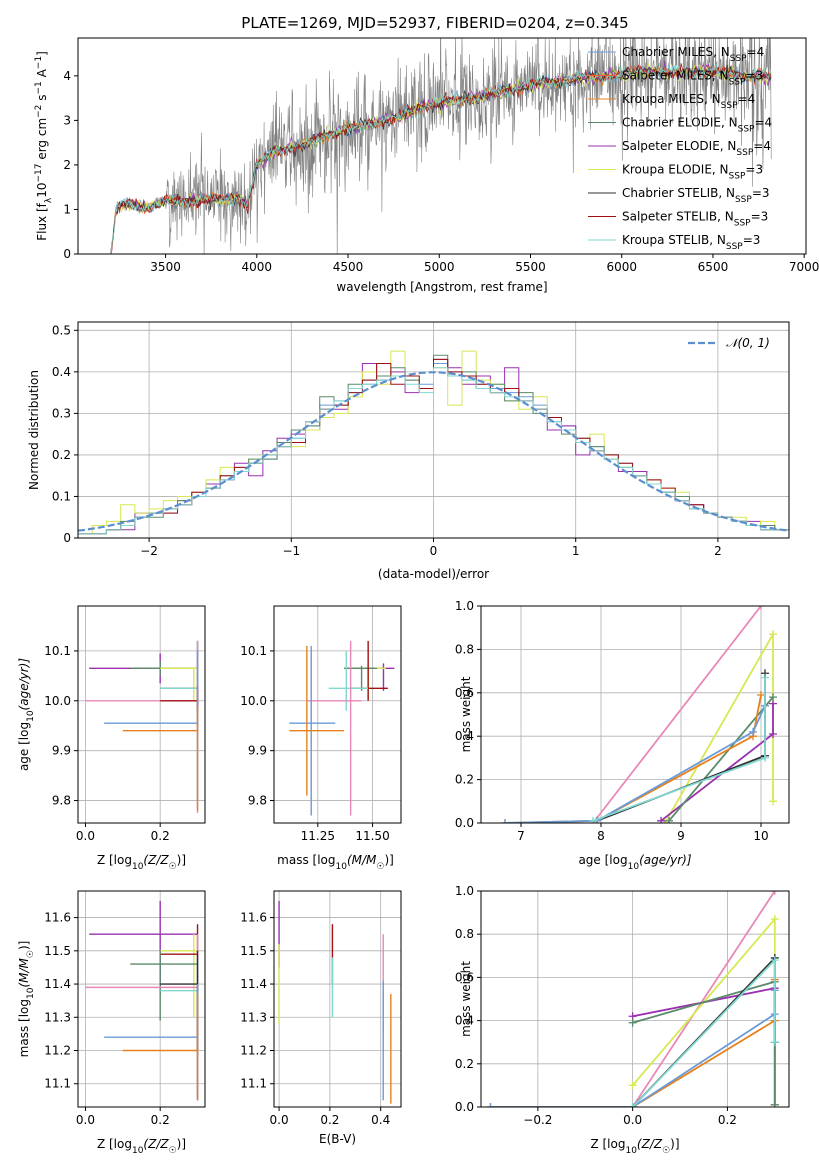 Image resolution: width=819 pixels, height=1170 pixels. I want to click on label-part: (age/yr)], so click(24, 684).